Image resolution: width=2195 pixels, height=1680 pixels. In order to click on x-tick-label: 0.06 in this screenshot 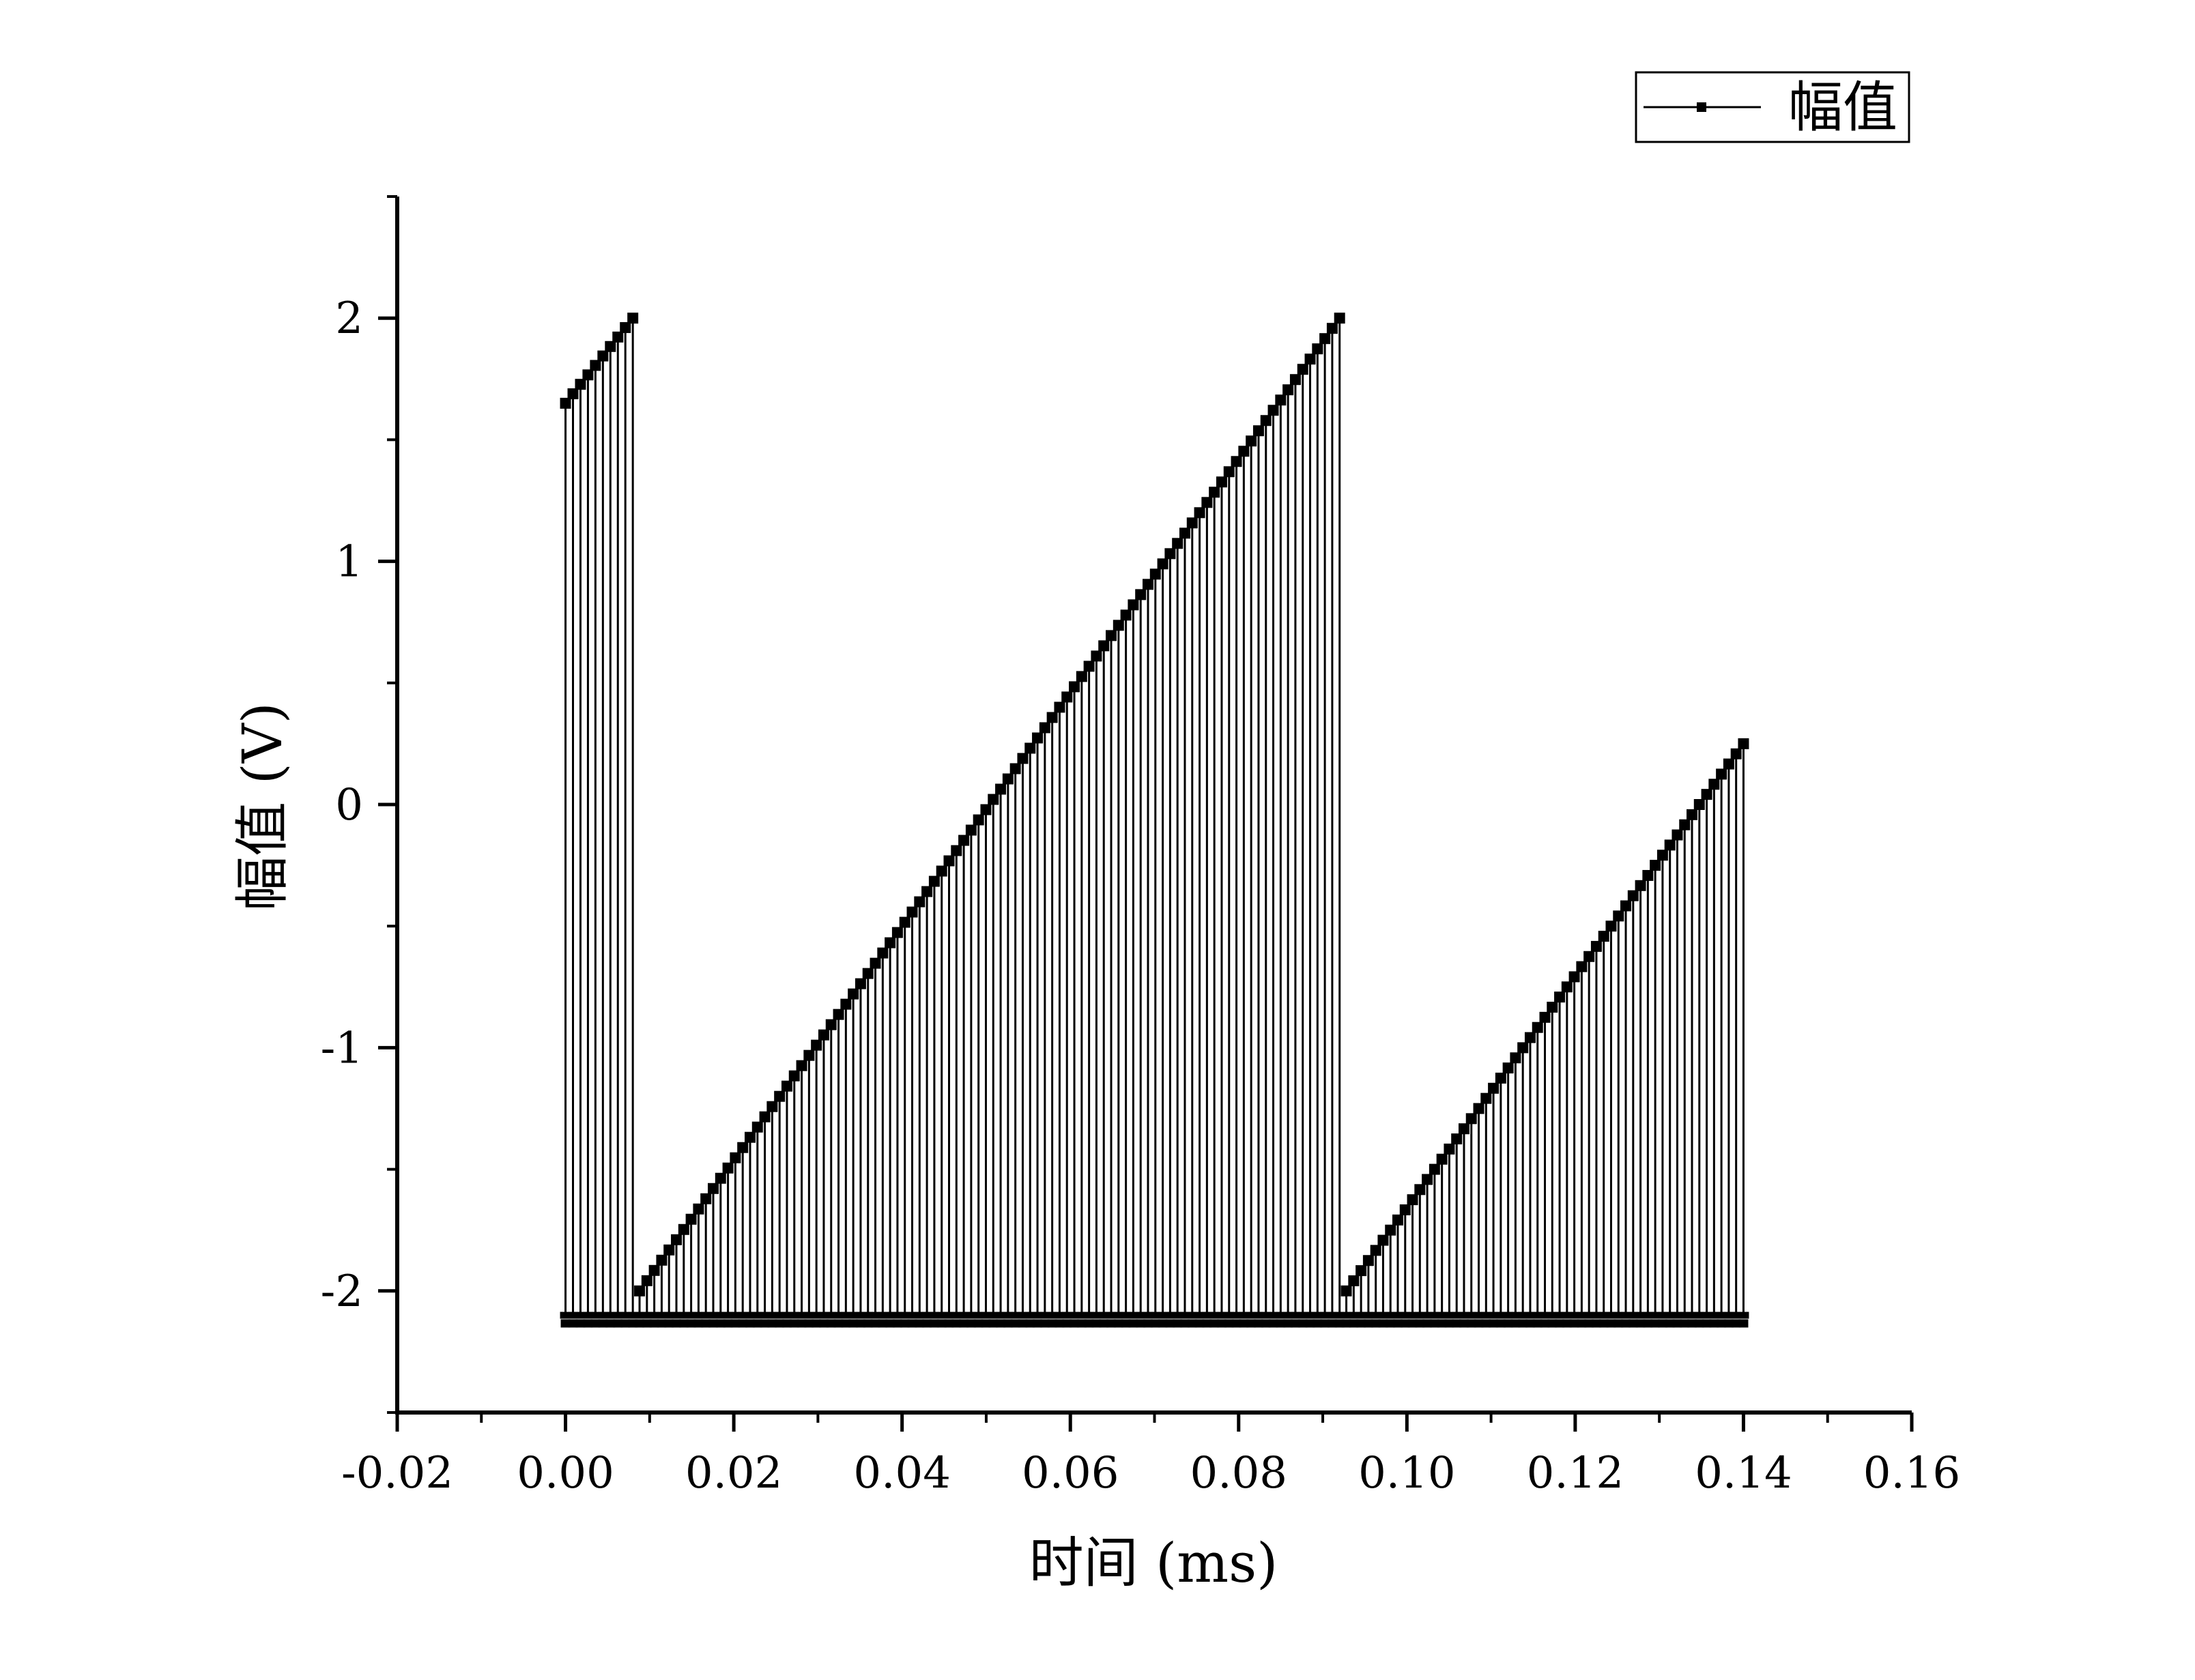, I will do `click(1070, 1473)`.